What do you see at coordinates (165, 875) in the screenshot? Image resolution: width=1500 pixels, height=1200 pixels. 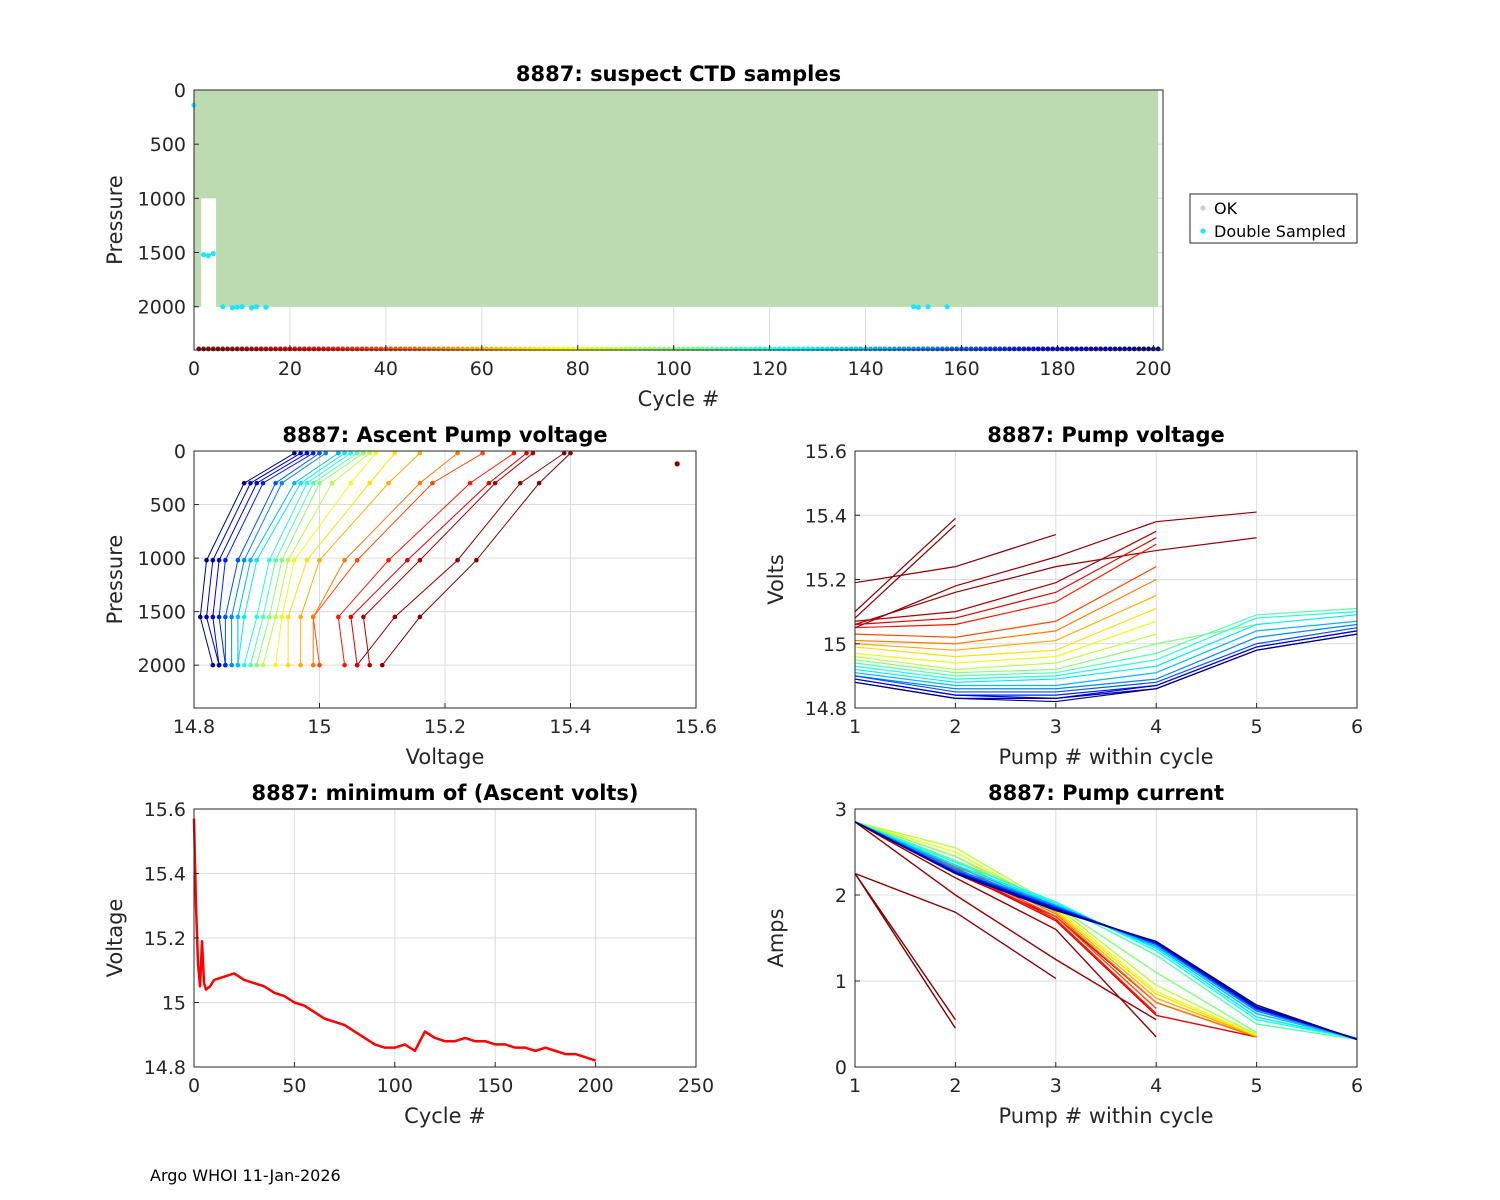 I see `y-tick-label: 15.4` at bounding box center [165, 875].